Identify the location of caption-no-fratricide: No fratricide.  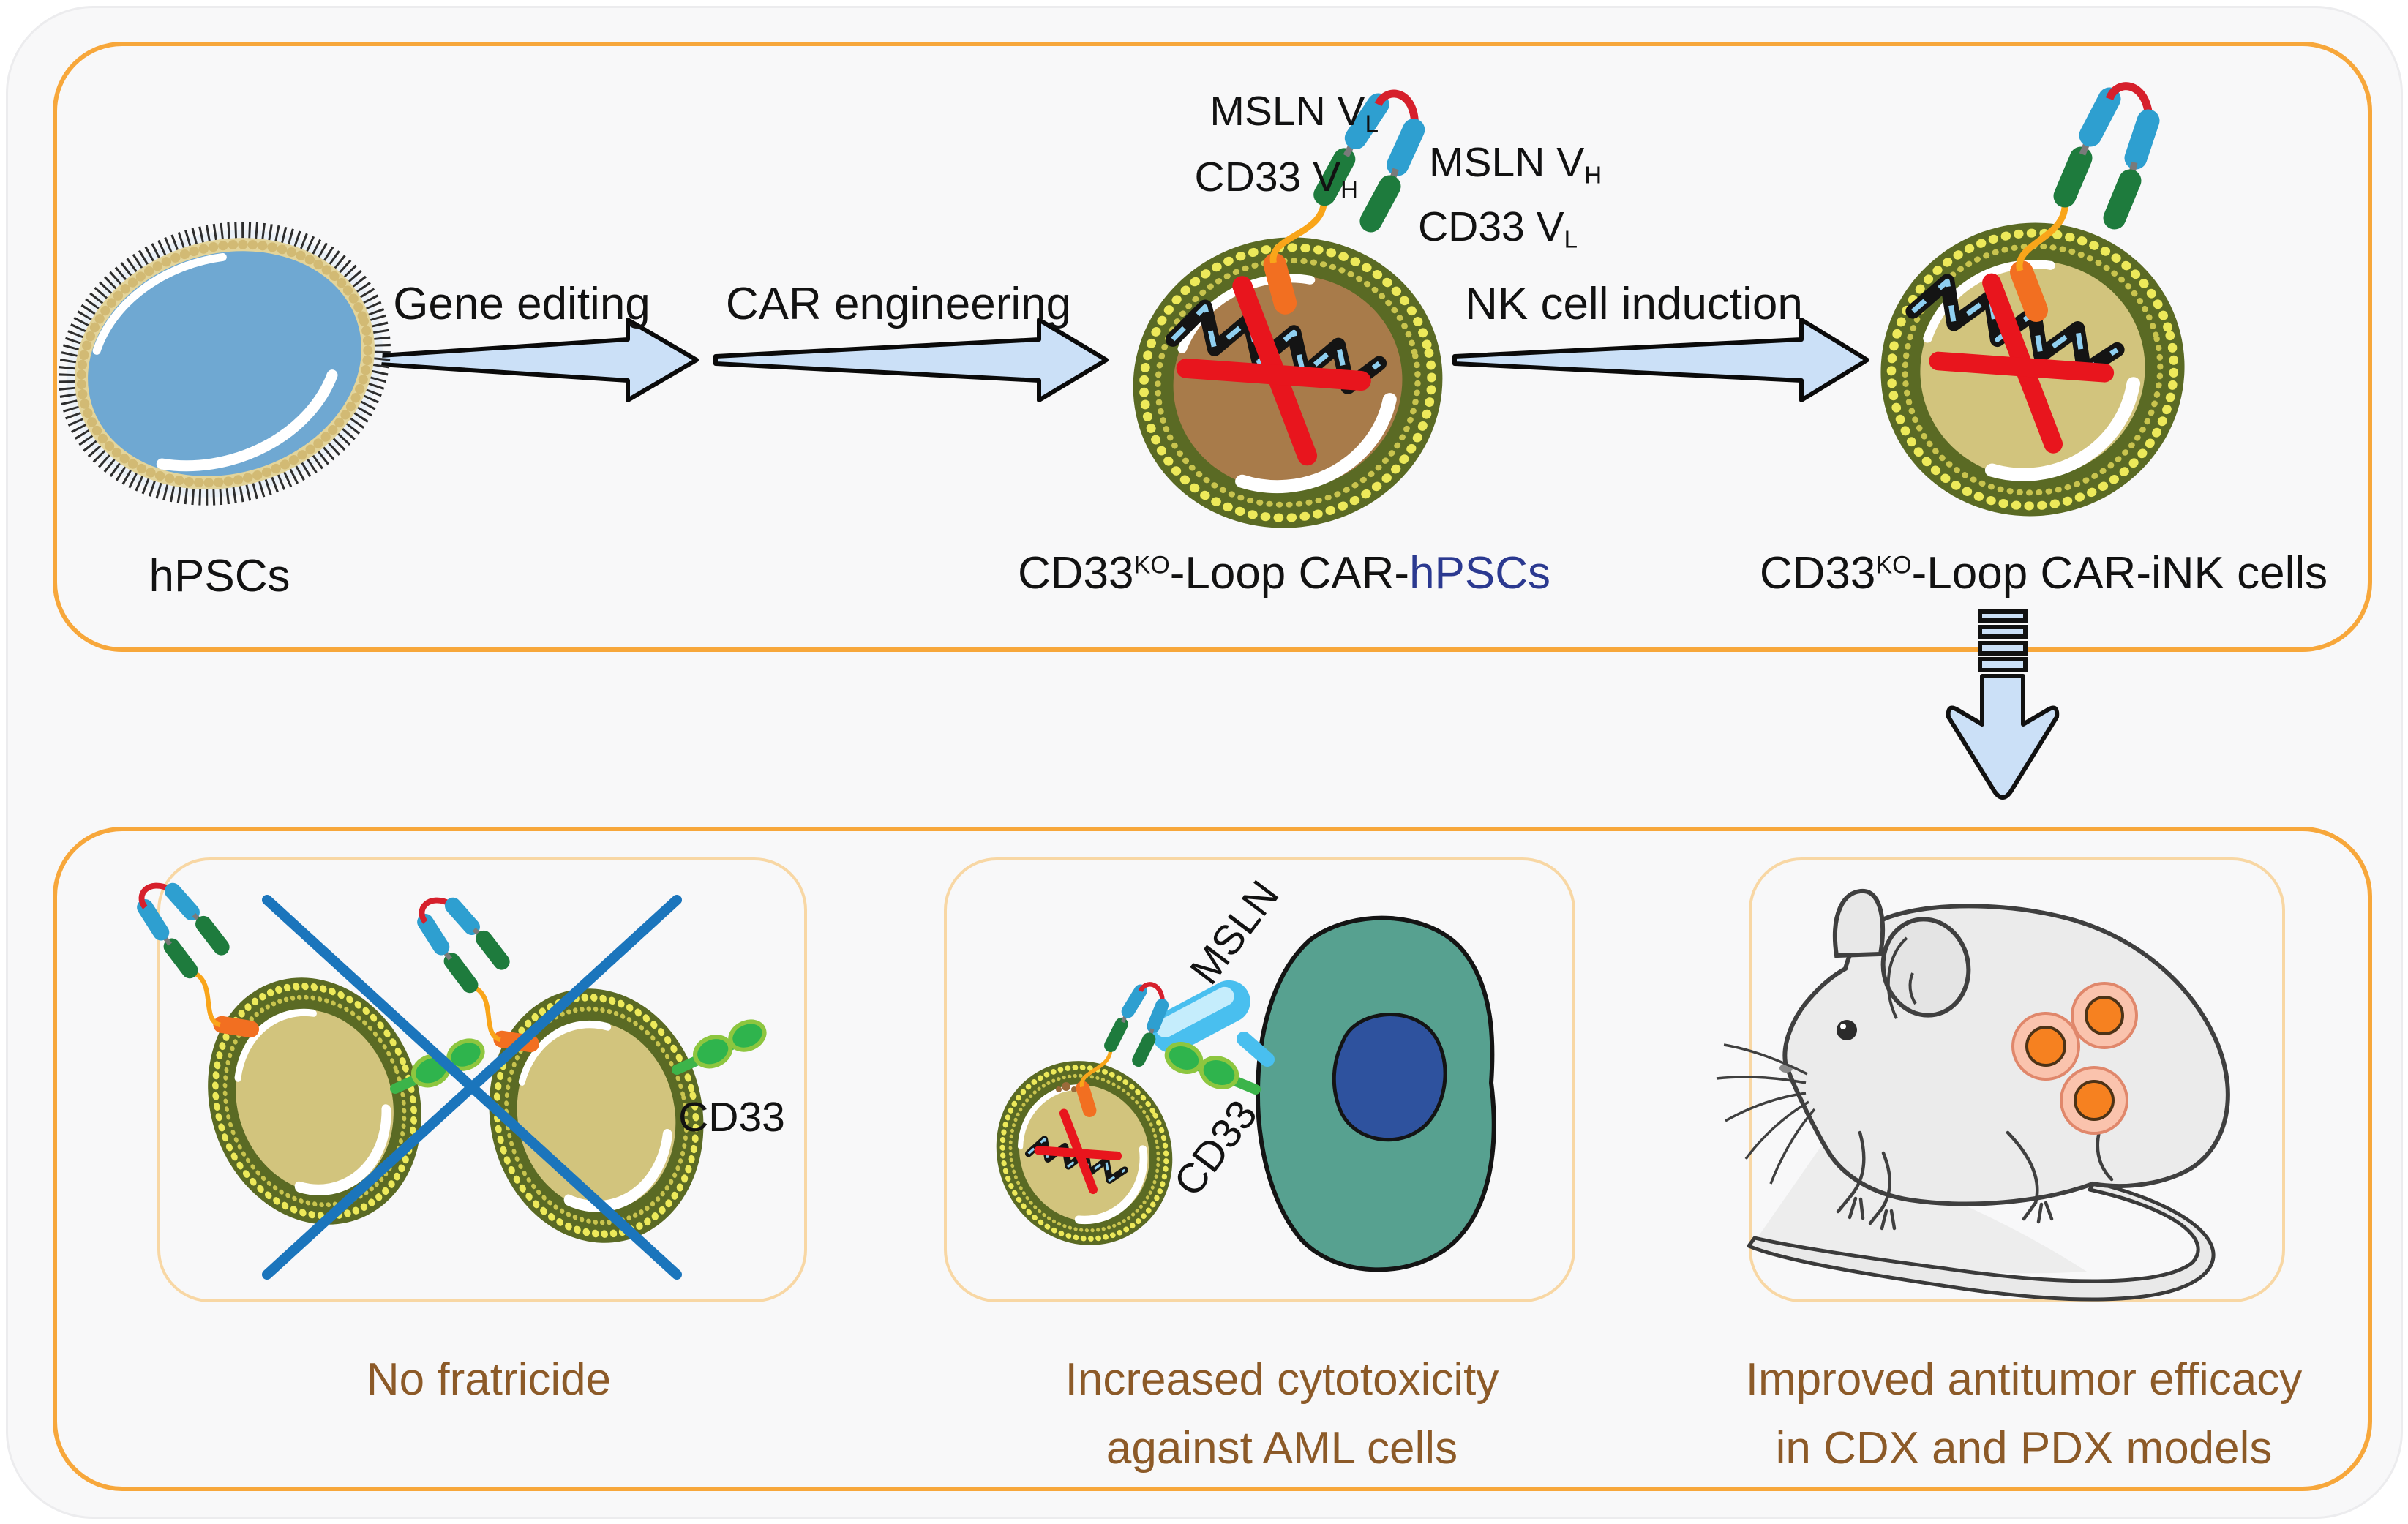
(489, 1379).